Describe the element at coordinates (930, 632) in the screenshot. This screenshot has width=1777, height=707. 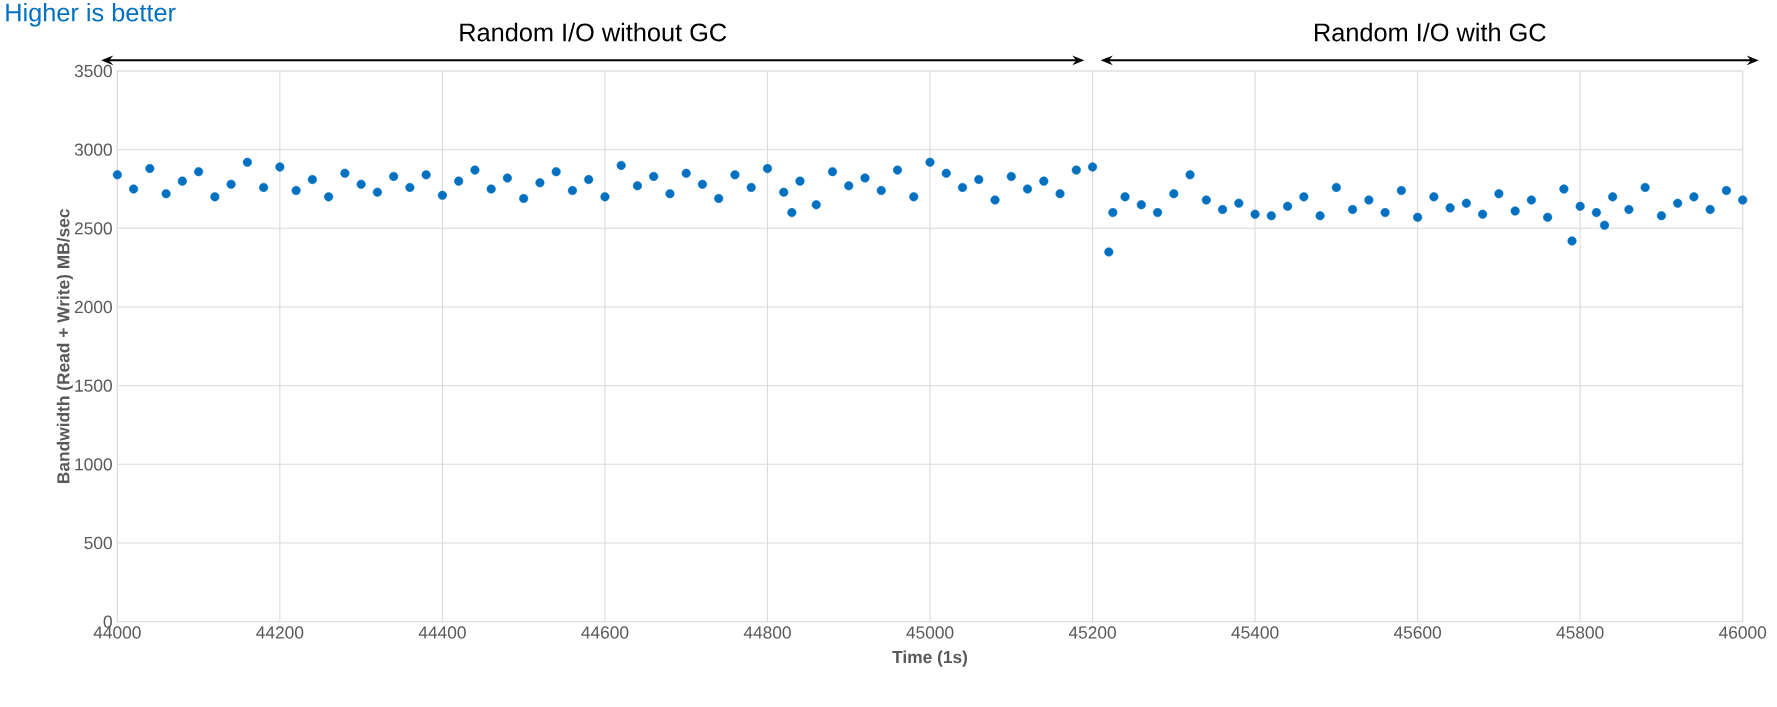
I see `x-tick-label: 45000` at that location.